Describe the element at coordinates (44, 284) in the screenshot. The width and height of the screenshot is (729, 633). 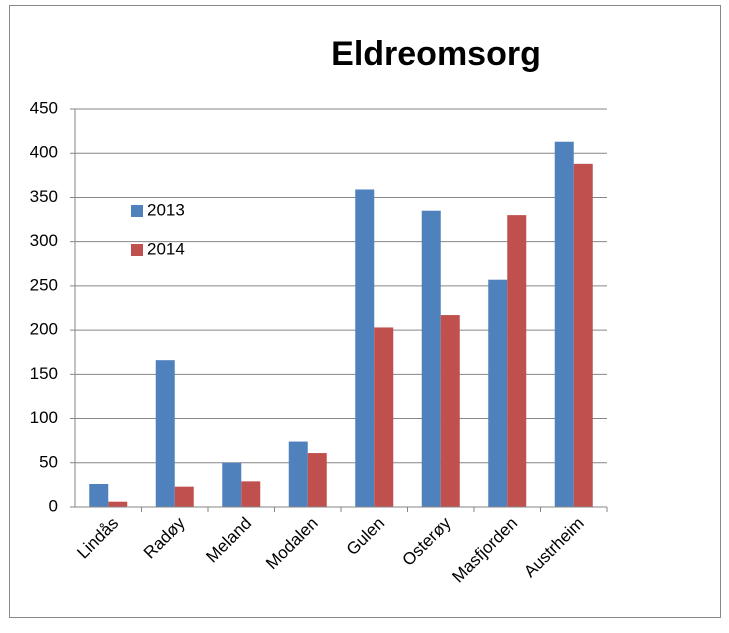
I see `y-tick-label: 250` at that location.